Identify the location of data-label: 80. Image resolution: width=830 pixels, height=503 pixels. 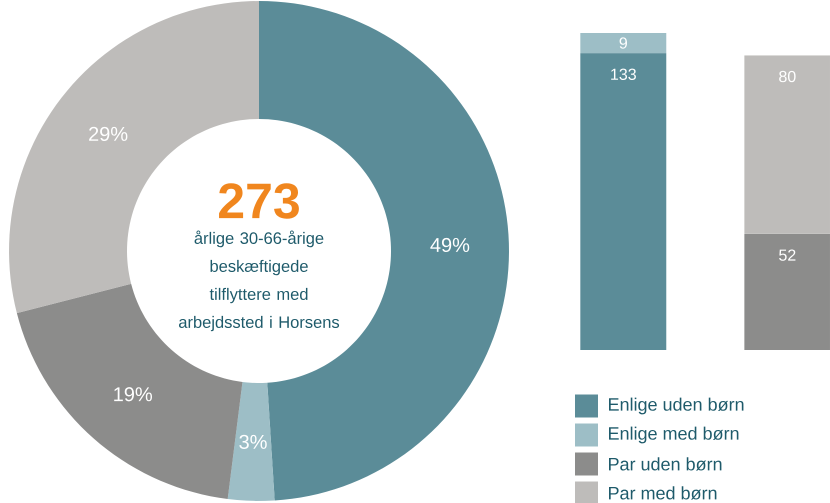
(787, 76).